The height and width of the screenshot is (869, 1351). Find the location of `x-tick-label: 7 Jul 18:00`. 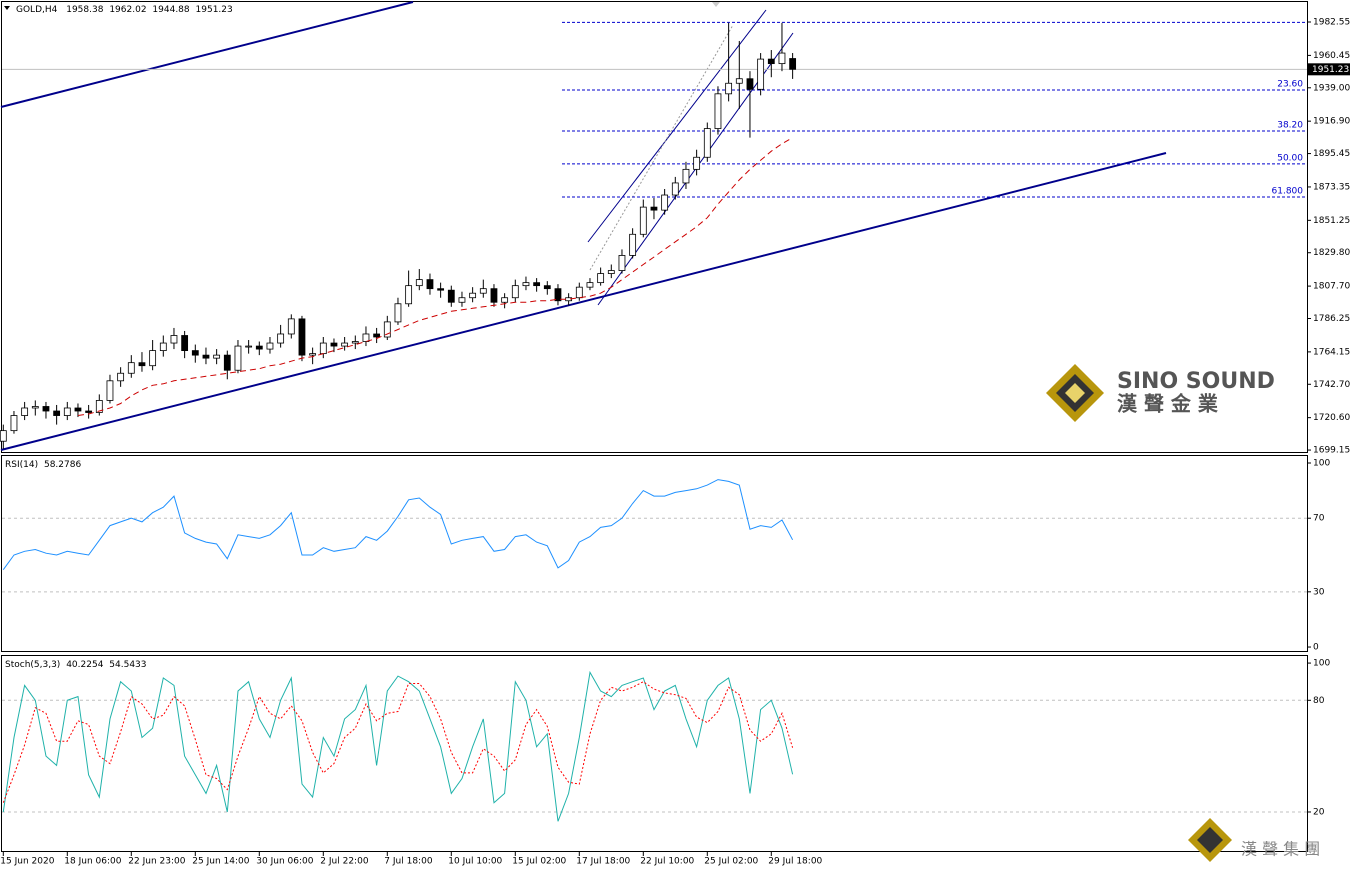

x-tick-label: 7 Jul 18:00 is located at coordinates (408, 862).